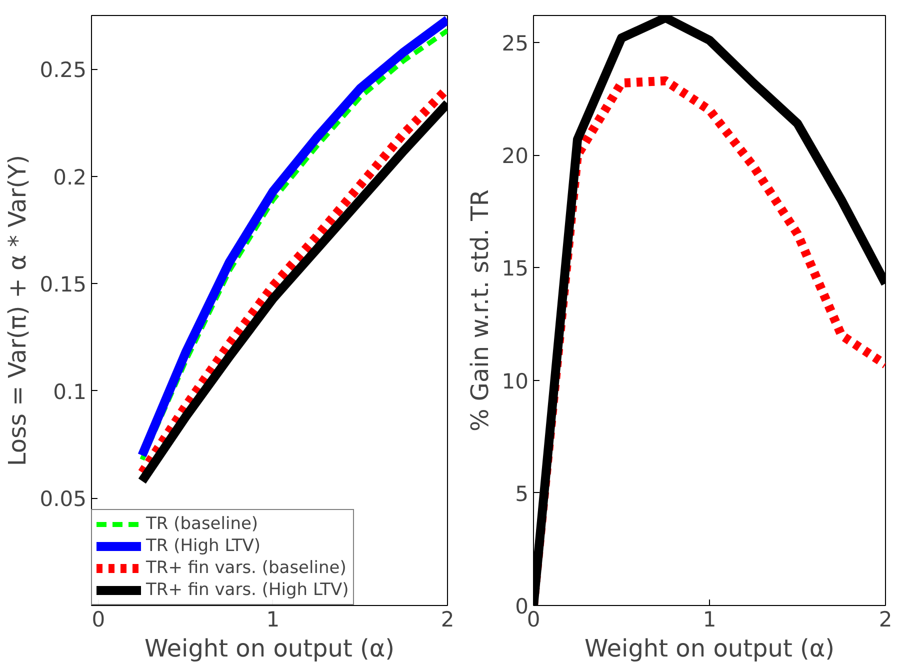 The height and width of the screenshot is (671, 902). I want to click on y-tick-label: 25, so click(515, 44).